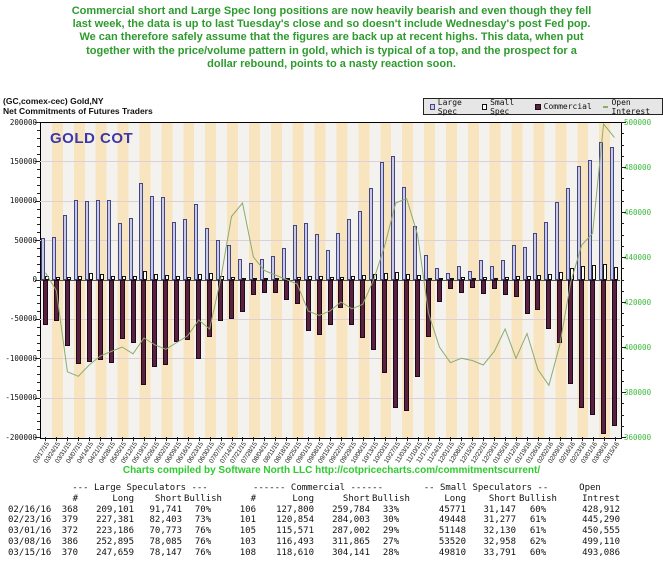  Describe the element at coordinates (537, 106) in the screenshot. I see `bar-swatch-icon` at that location.